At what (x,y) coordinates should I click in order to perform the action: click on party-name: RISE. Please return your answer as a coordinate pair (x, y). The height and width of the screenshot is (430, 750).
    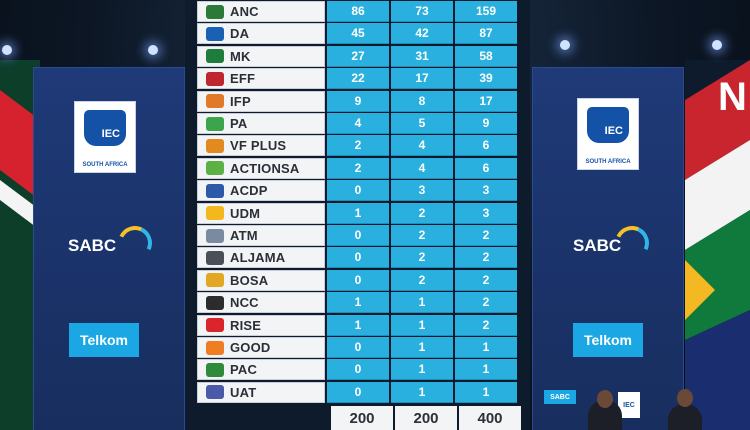
    Looking at the image, I should click on (246, 325).